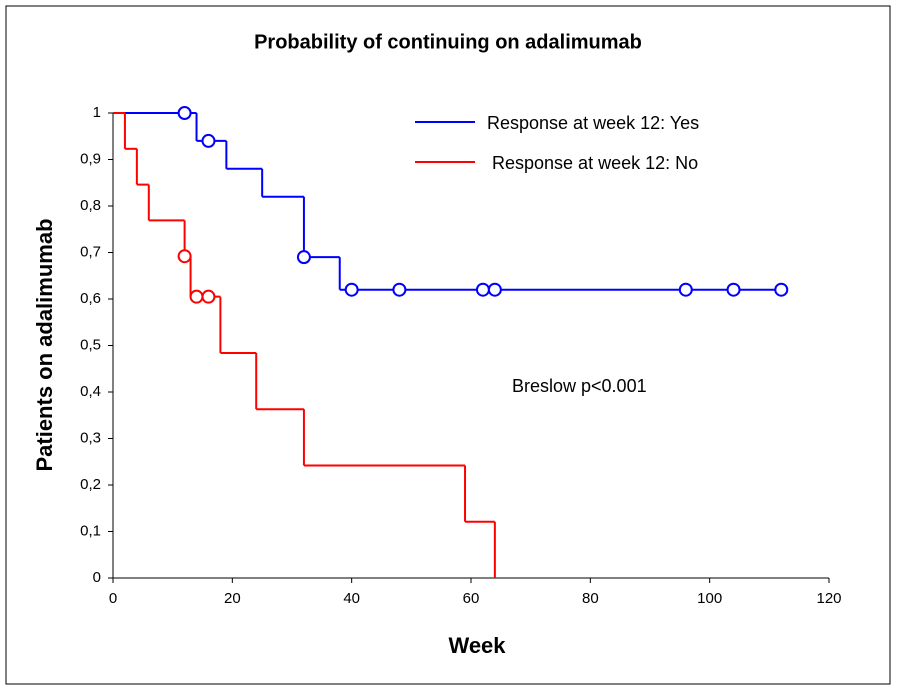 This screenshot has height=695, width=897. What do you see at coordinates (90, 484) in the screenshot?
I see `y-tick-label: 0,2` at bounding box center [90, 484].